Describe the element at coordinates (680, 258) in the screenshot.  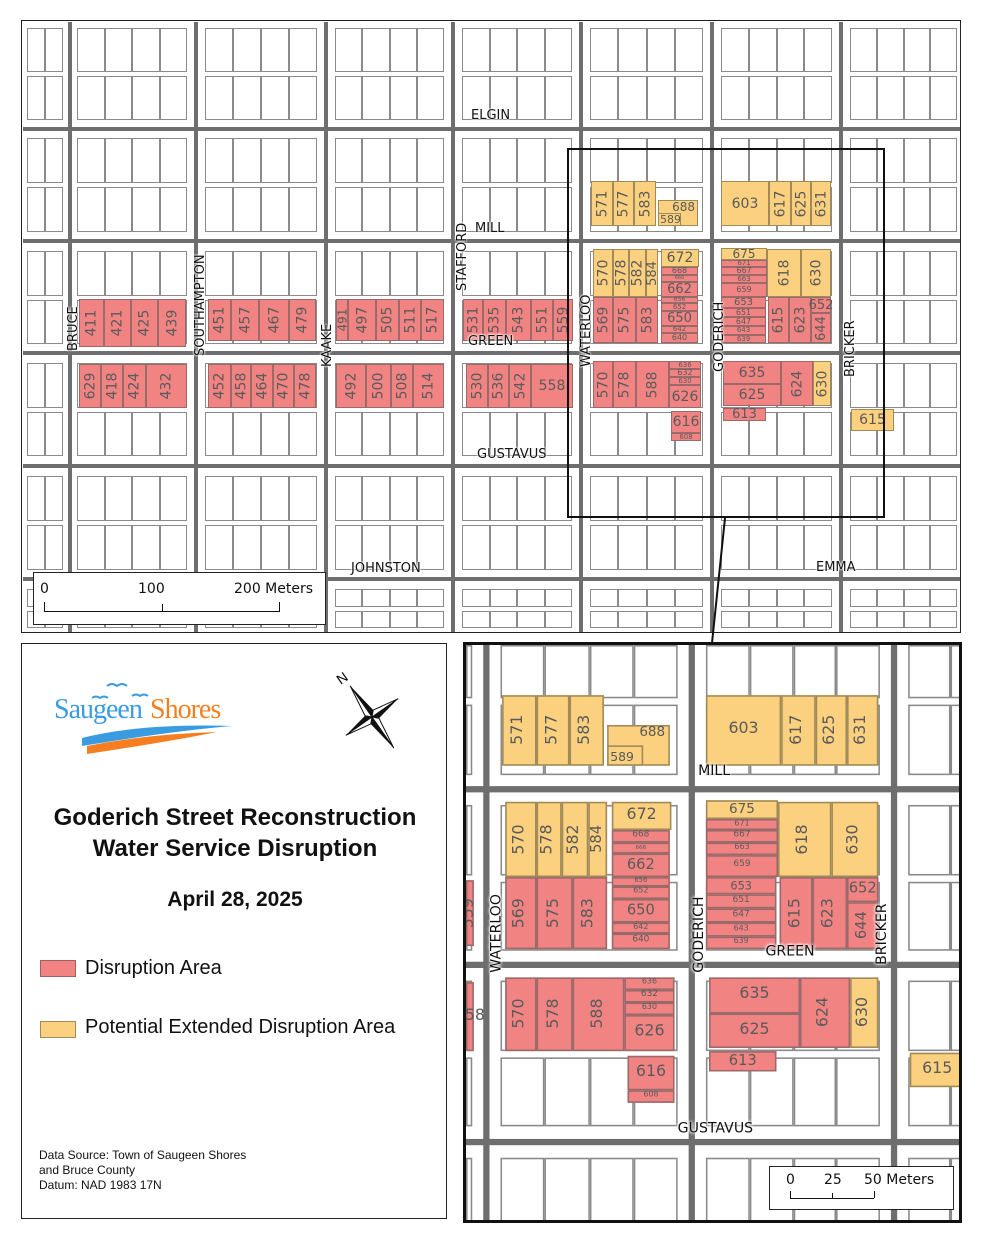
I see `parcel-potential: 672` at that location.